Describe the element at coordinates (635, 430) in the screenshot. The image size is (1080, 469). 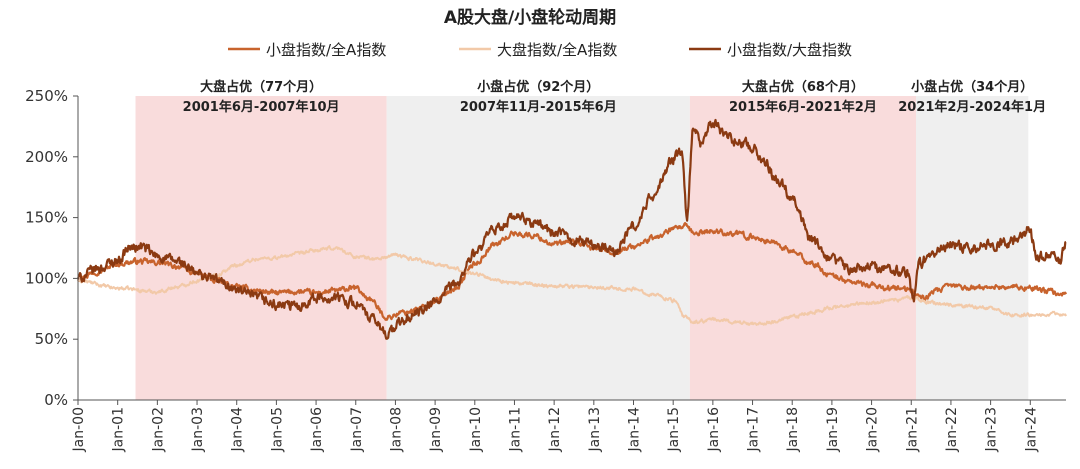
I see `x-tick-label: Jan-14` at that location.